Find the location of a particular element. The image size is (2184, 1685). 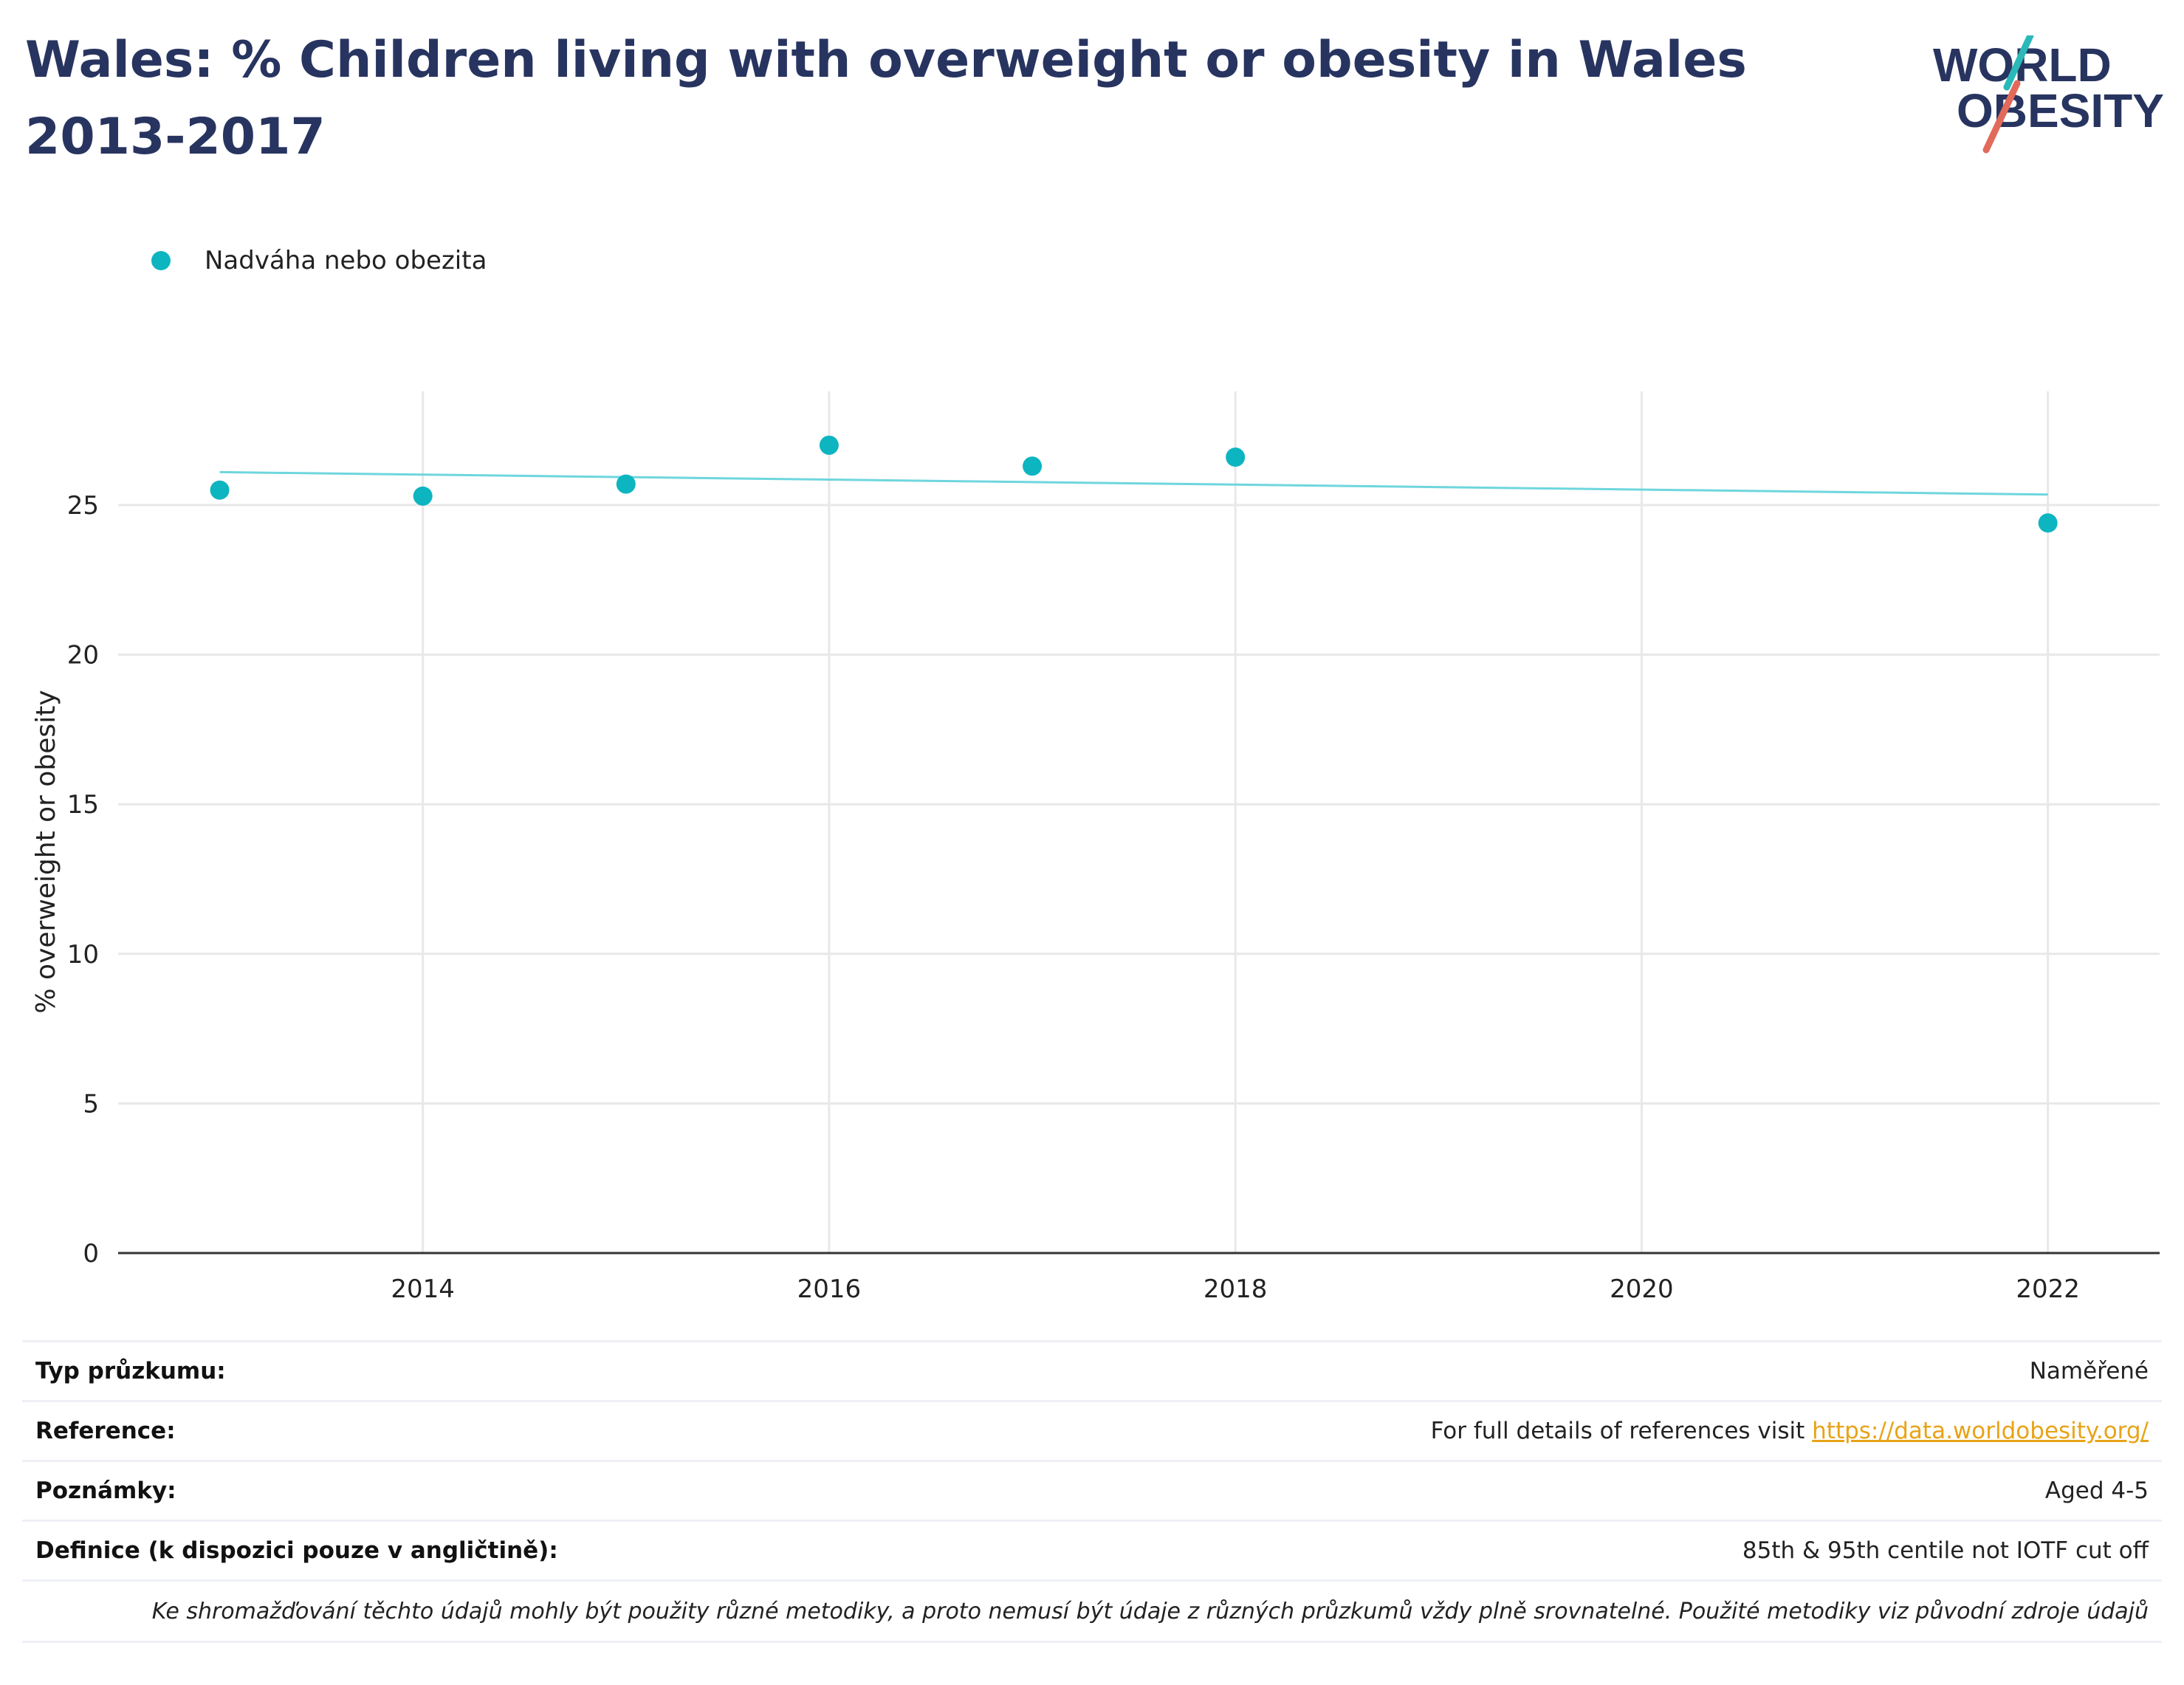

chart-legend: Nadváha nebo obezita is located at coordinates (319, 260).